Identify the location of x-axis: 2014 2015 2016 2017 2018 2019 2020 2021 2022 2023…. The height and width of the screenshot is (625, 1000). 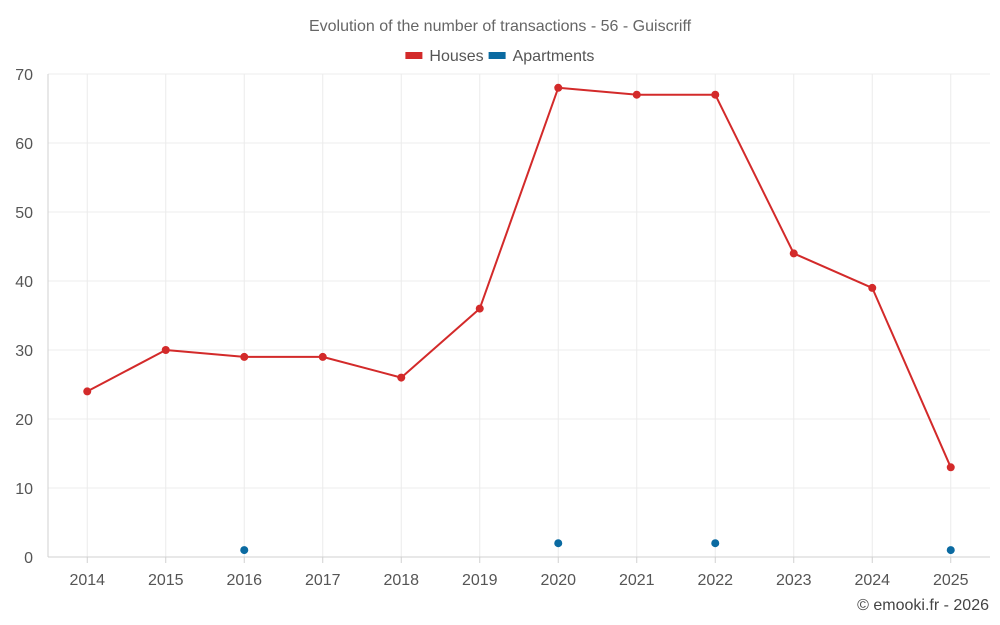
(519, 572).